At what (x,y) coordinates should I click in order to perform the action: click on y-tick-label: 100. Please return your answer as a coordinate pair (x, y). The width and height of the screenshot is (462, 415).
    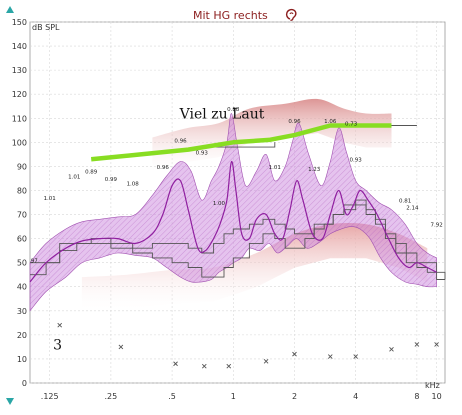
    Looking at the image, I should click on (19, 142).